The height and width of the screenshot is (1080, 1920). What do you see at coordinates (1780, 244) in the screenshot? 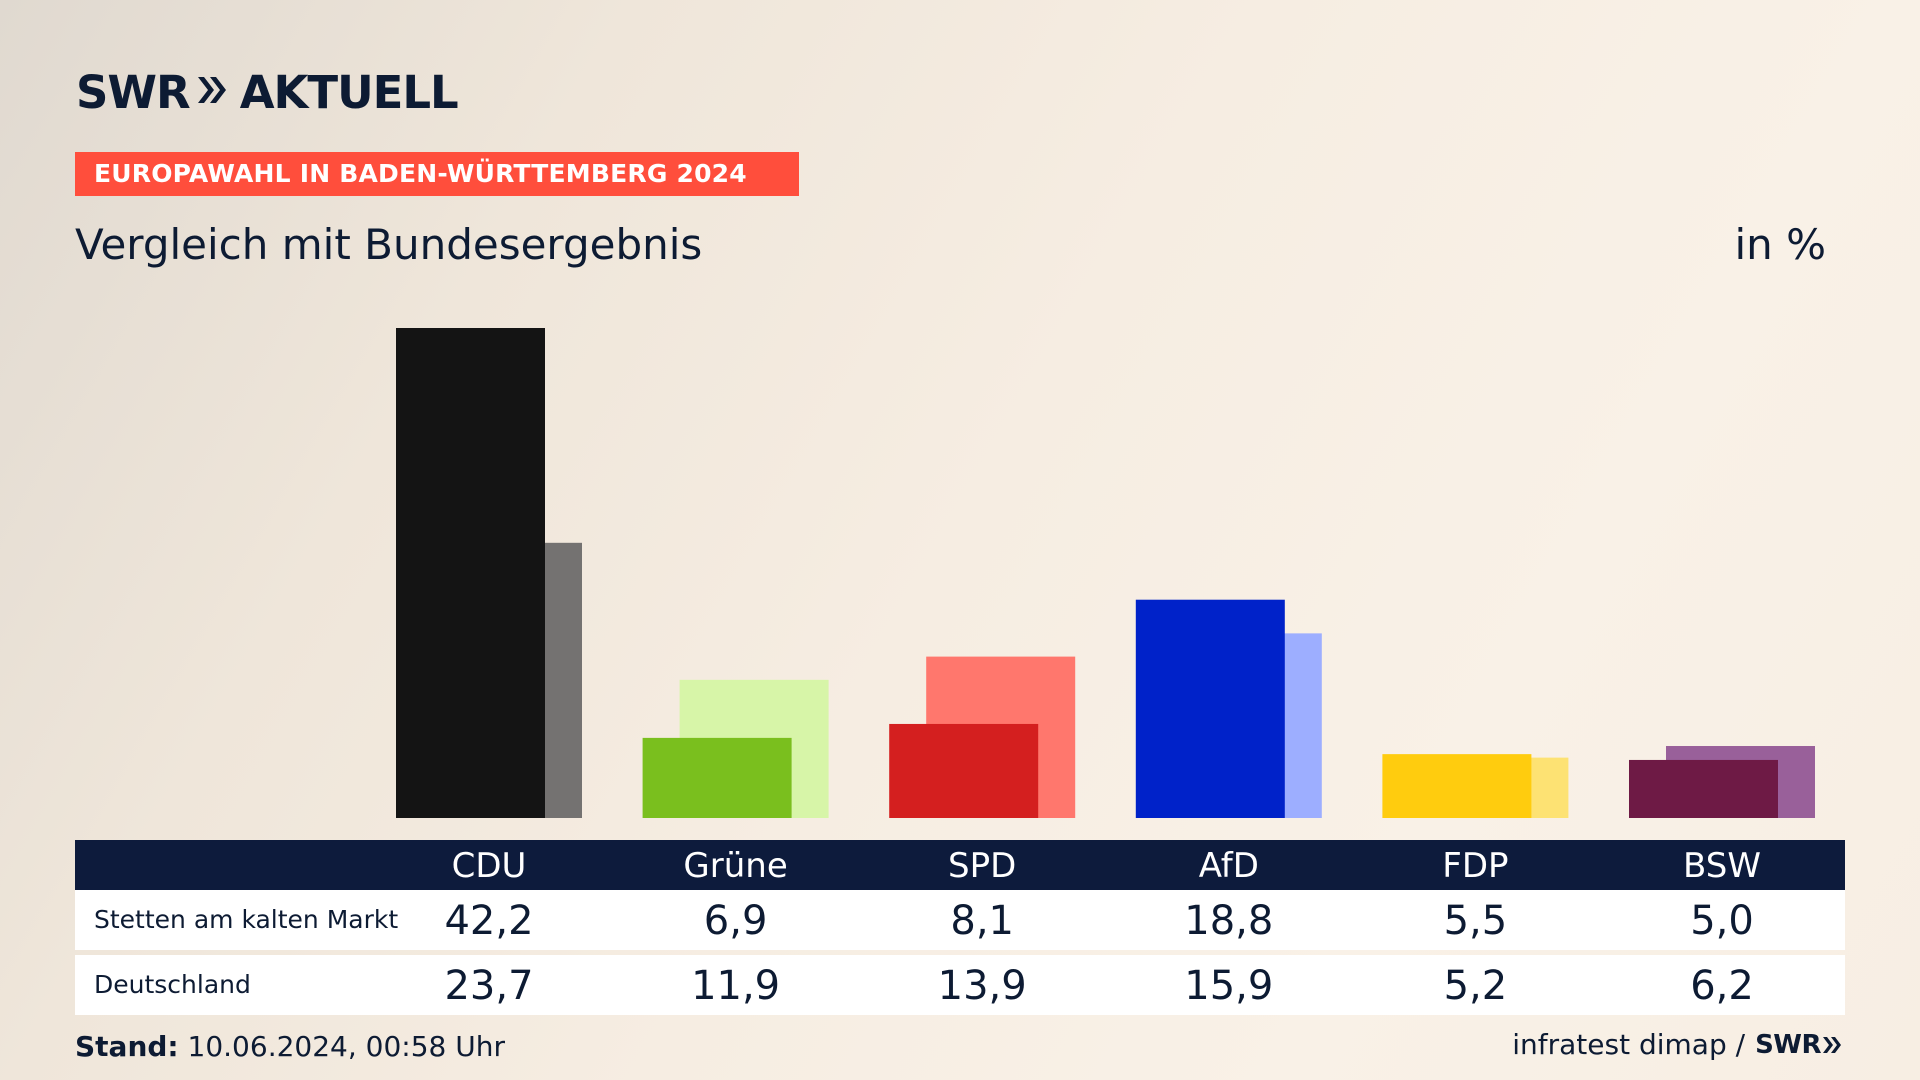
I see `unit-label: in %` at bounding box center [1780, 244].